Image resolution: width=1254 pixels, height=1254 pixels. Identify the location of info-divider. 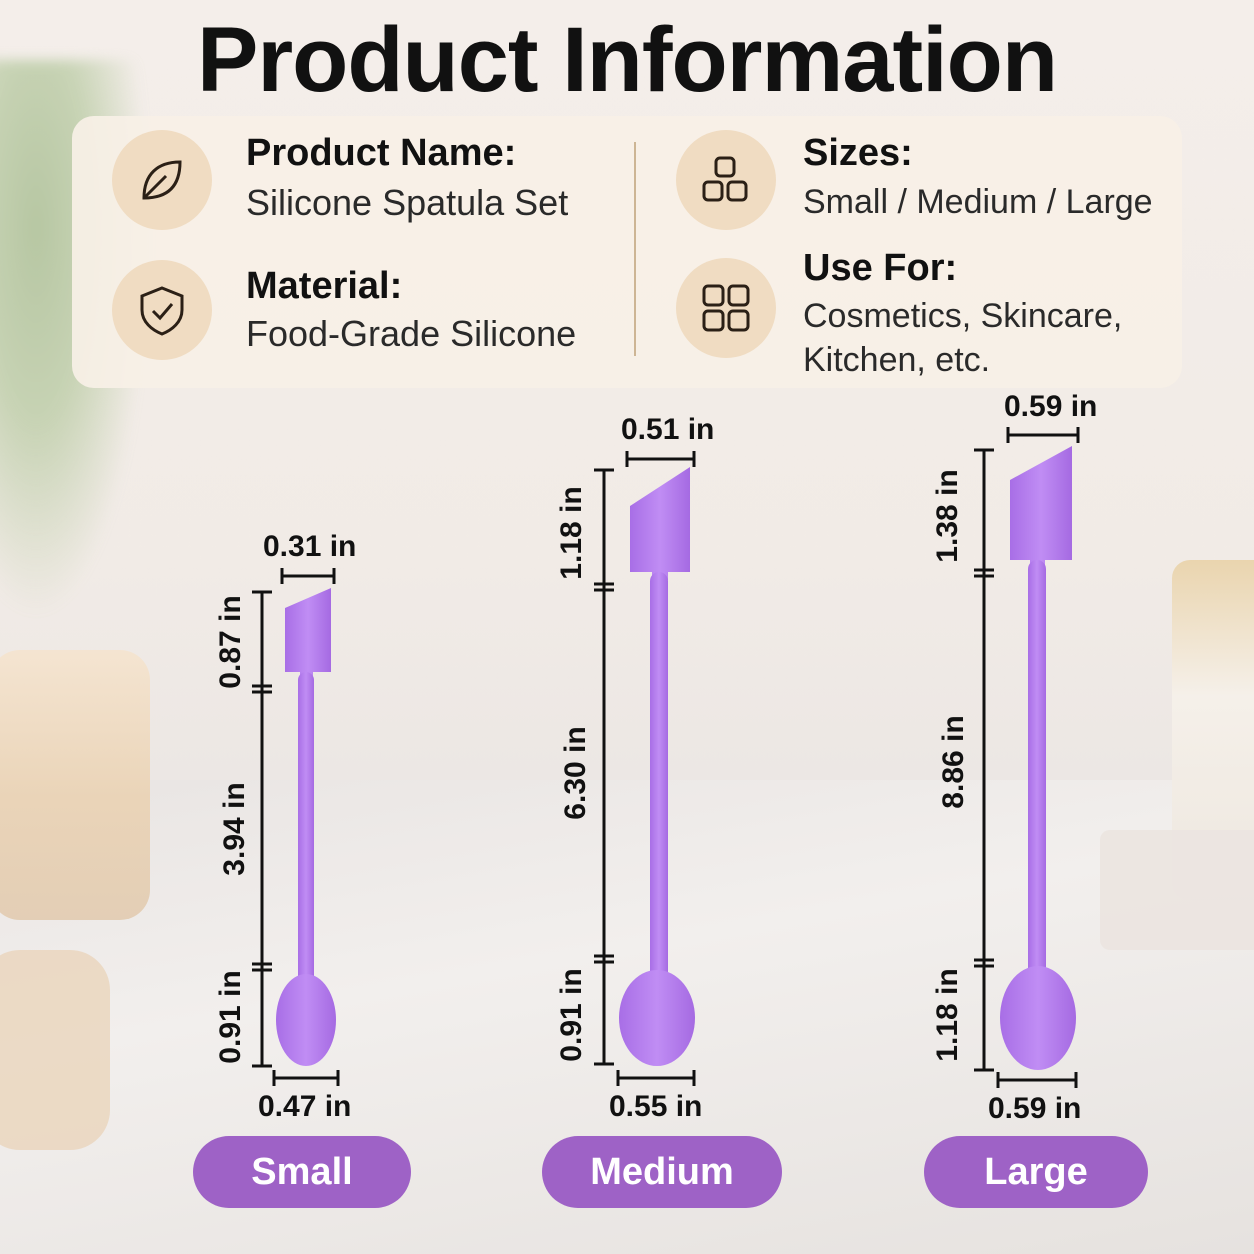
(635, 249).